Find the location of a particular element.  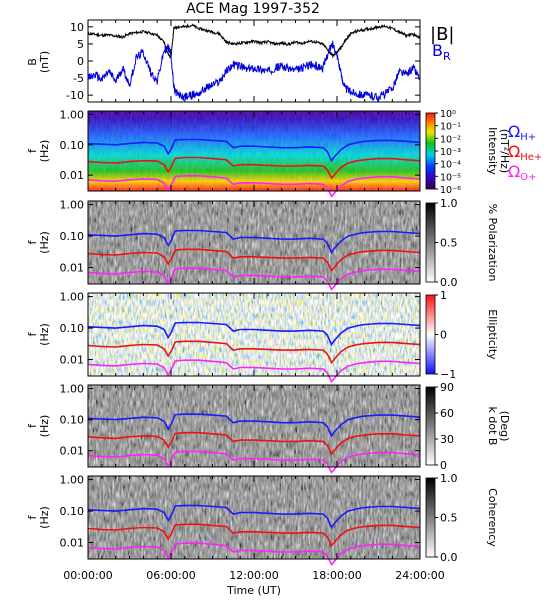

panel-coherency: 1.00 0.10 0.01 f (Hz) 1.0 0.5 0.0 Coherency is located at coordinates (262, 519).